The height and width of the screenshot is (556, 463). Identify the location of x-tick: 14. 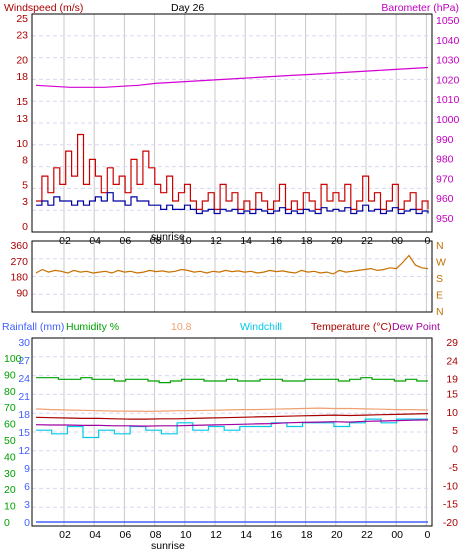
(246, 535).